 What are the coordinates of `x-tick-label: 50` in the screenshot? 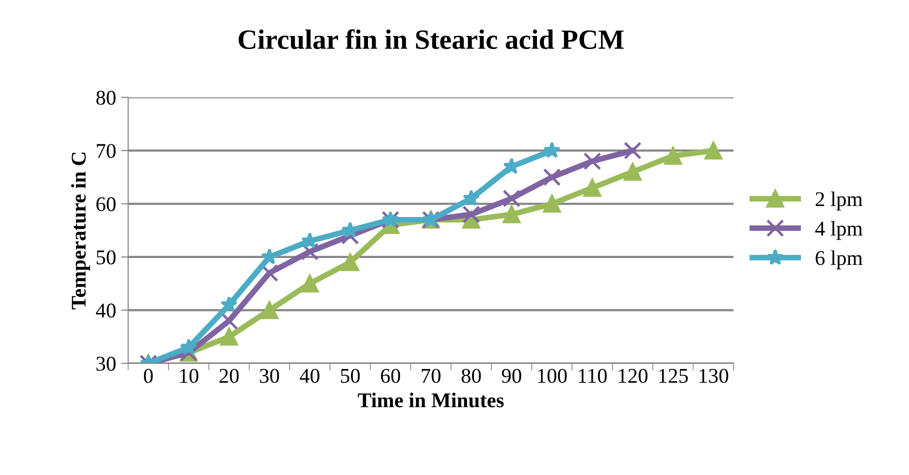 It's located at (350, 375).